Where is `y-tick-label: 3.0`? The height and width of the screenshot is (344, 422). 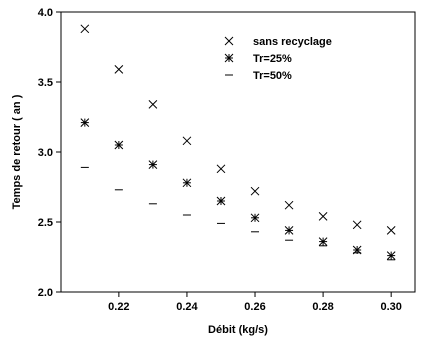
y-tick-label: 3.0 is located at coordinates (45, 153).